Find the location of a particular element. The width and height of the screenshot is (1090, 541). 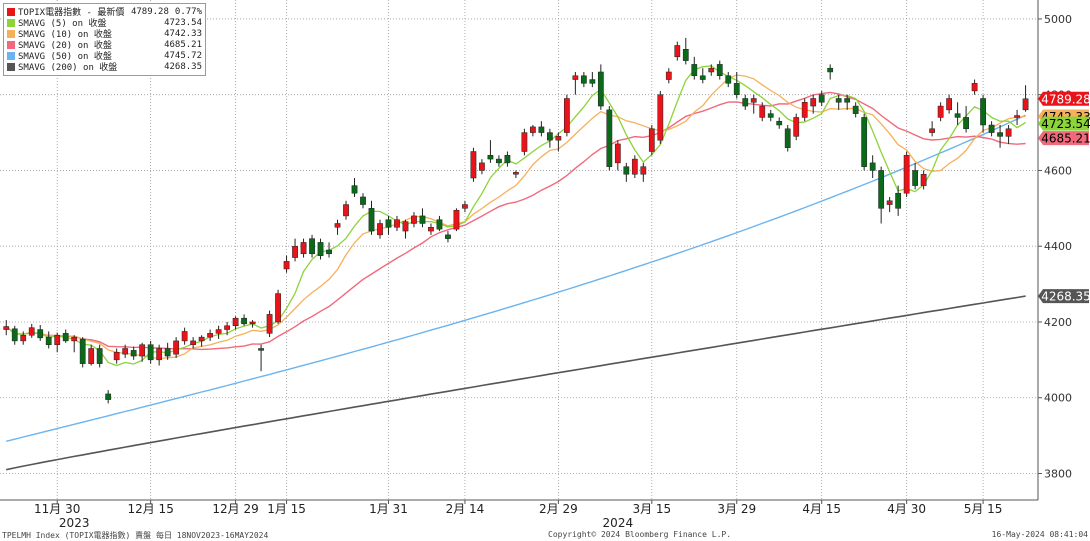

value-badge: 4723.54 is located at coordinates (1064, 123).